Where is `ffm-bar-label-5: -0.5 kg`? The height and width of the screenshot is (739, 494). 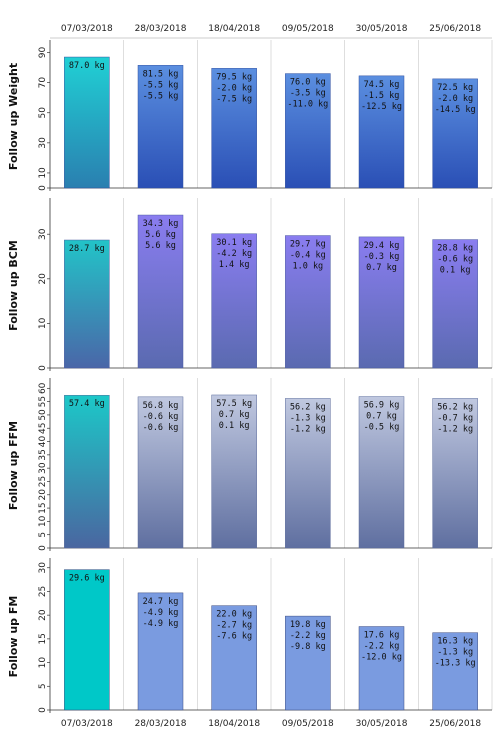
ffm-bar-label-5: -0.5 kg is located at coordinates (382, 428).